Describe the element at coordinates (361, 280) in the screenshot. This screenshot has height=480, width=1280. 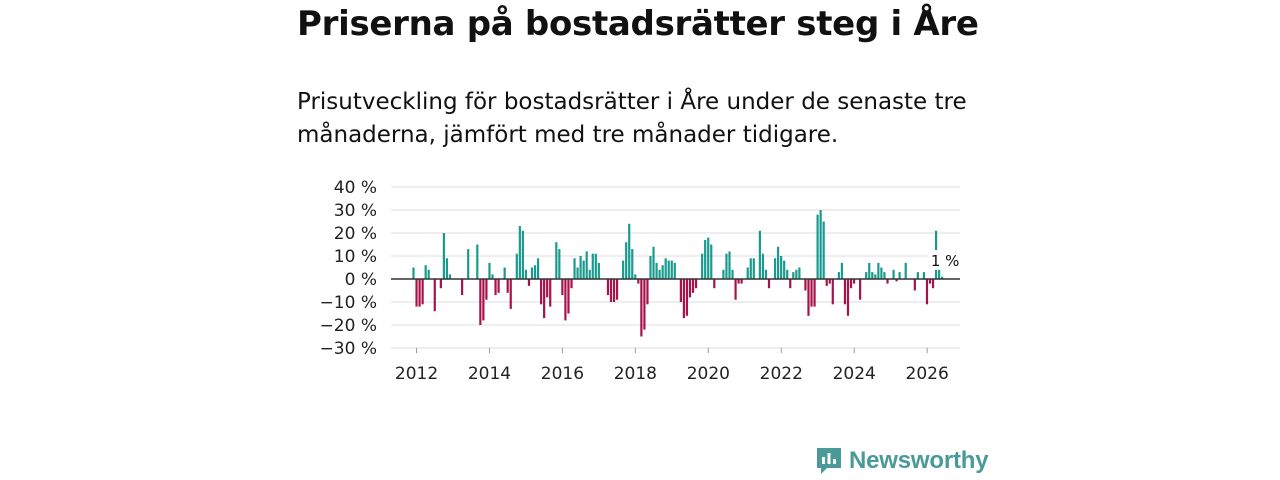
I see `y-tick-label: 0 %` at that location.